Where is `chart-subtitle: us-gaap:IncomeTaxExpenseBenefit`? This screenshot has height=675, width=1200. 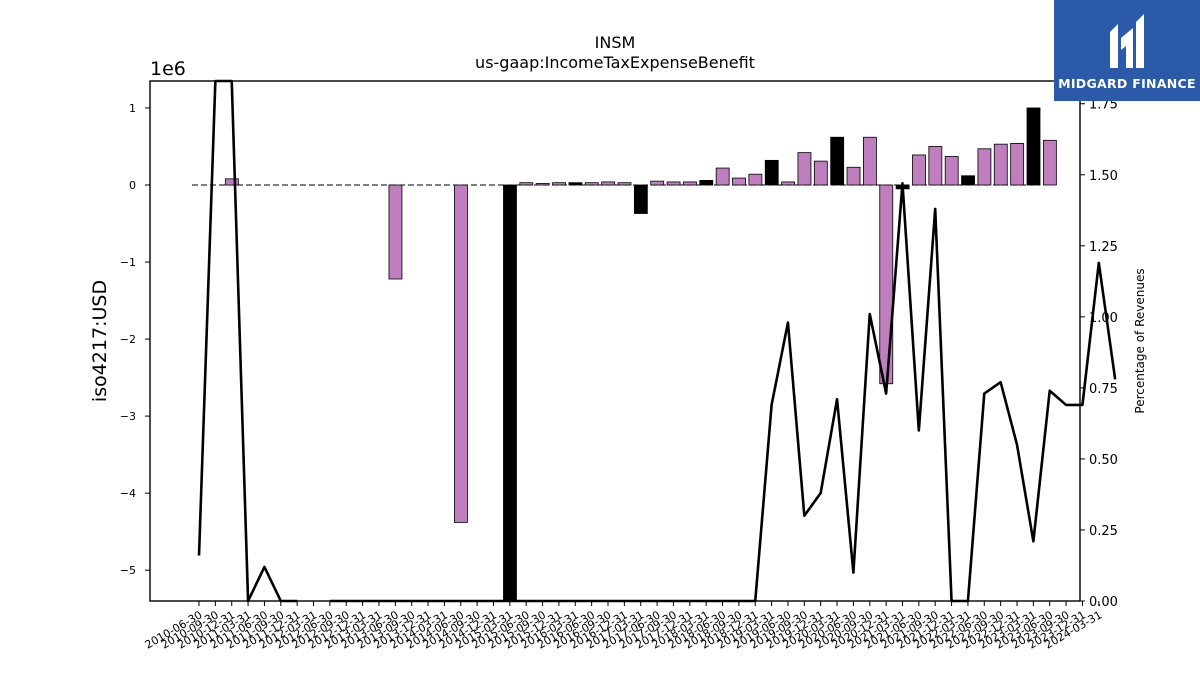
chart-subtitle: us-gaap:IncomeTaxExpenseBenefit is located at coordinates (615, 62).